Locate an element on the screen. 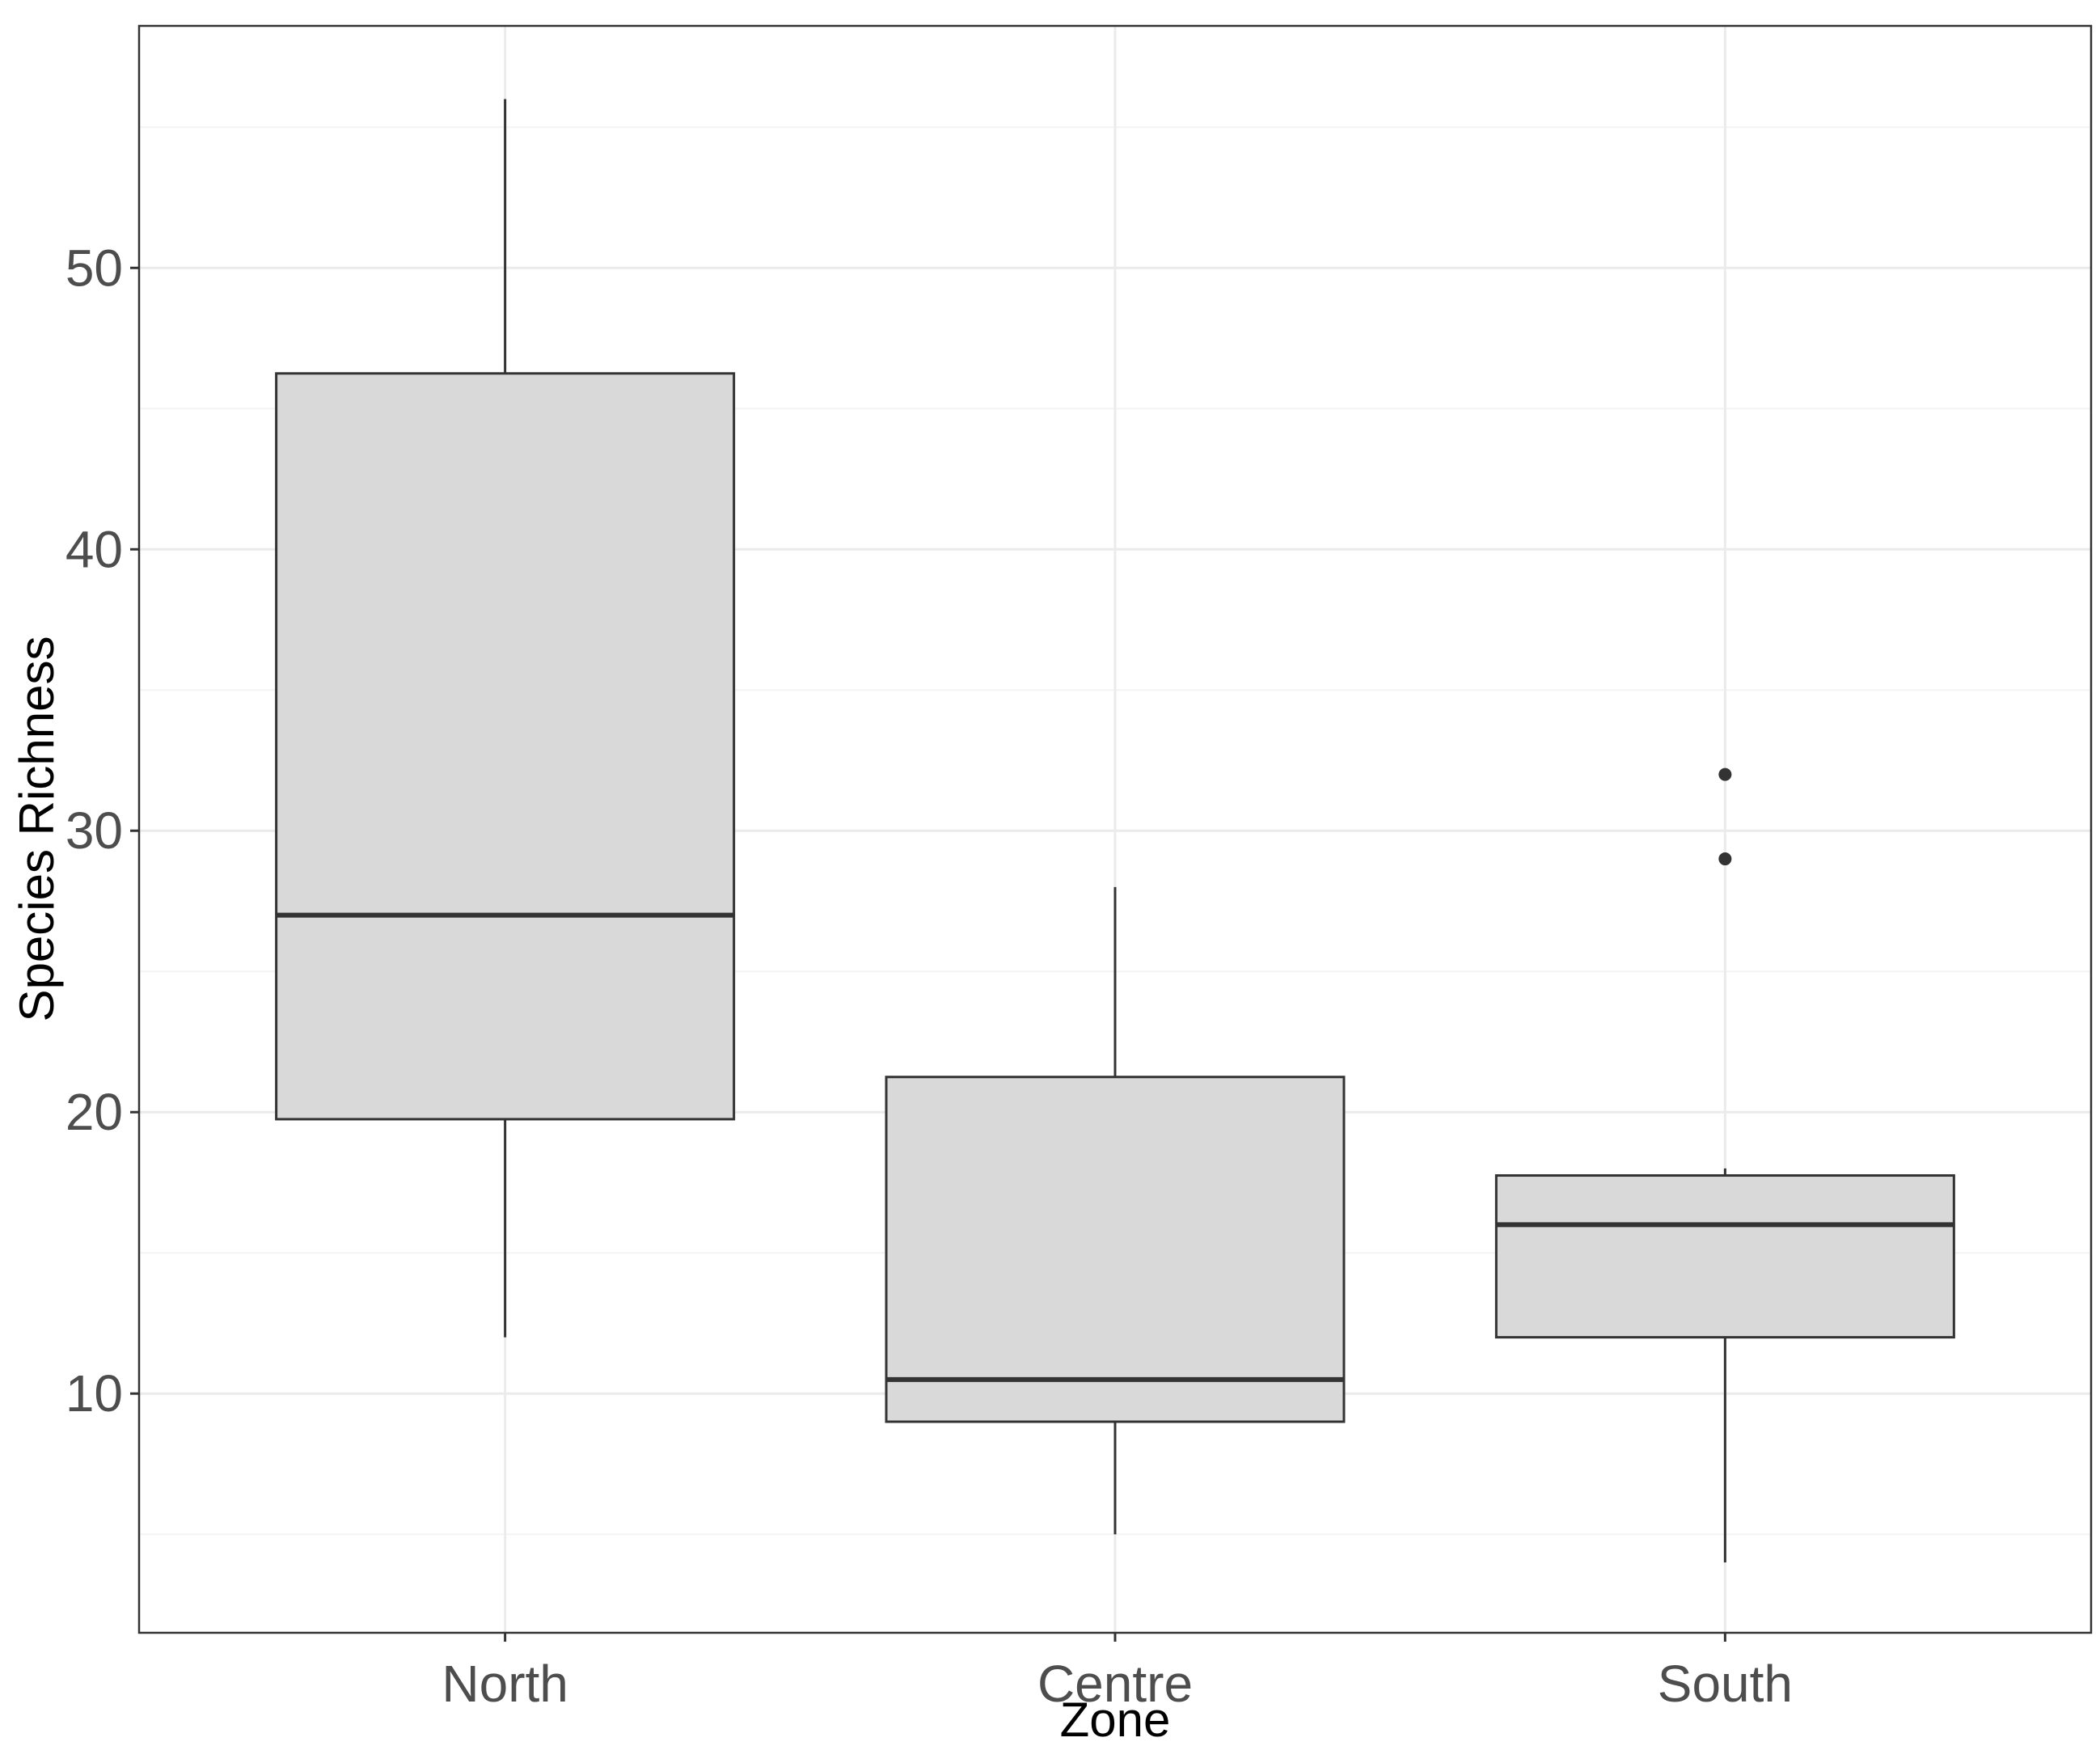  x-tick-label: Centre is located at coordinates (1115, 1684).